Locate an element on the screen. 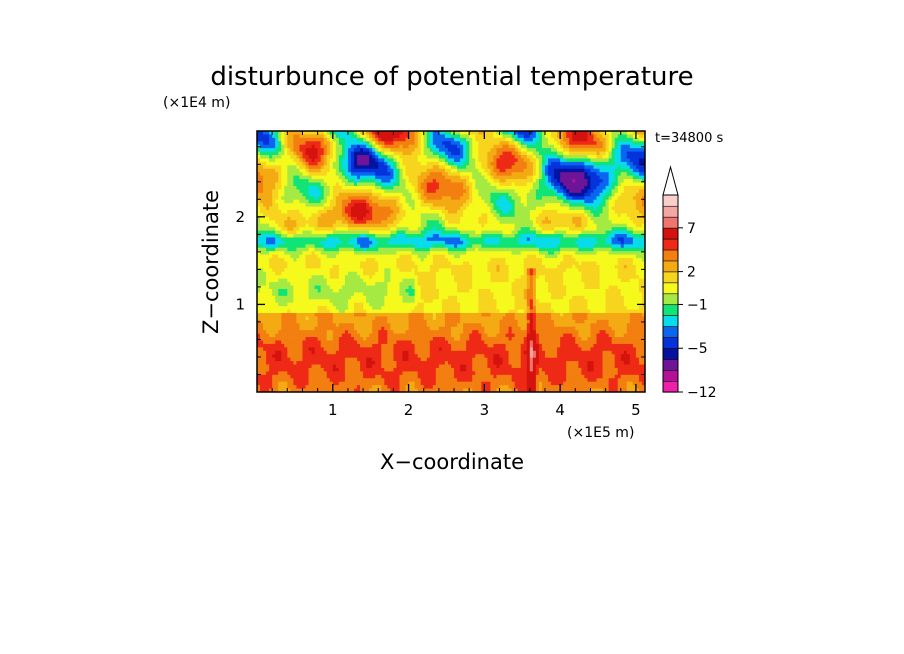 The image size is (904, 654). x-tick-label: 2 is located at coordinates (409, 410).